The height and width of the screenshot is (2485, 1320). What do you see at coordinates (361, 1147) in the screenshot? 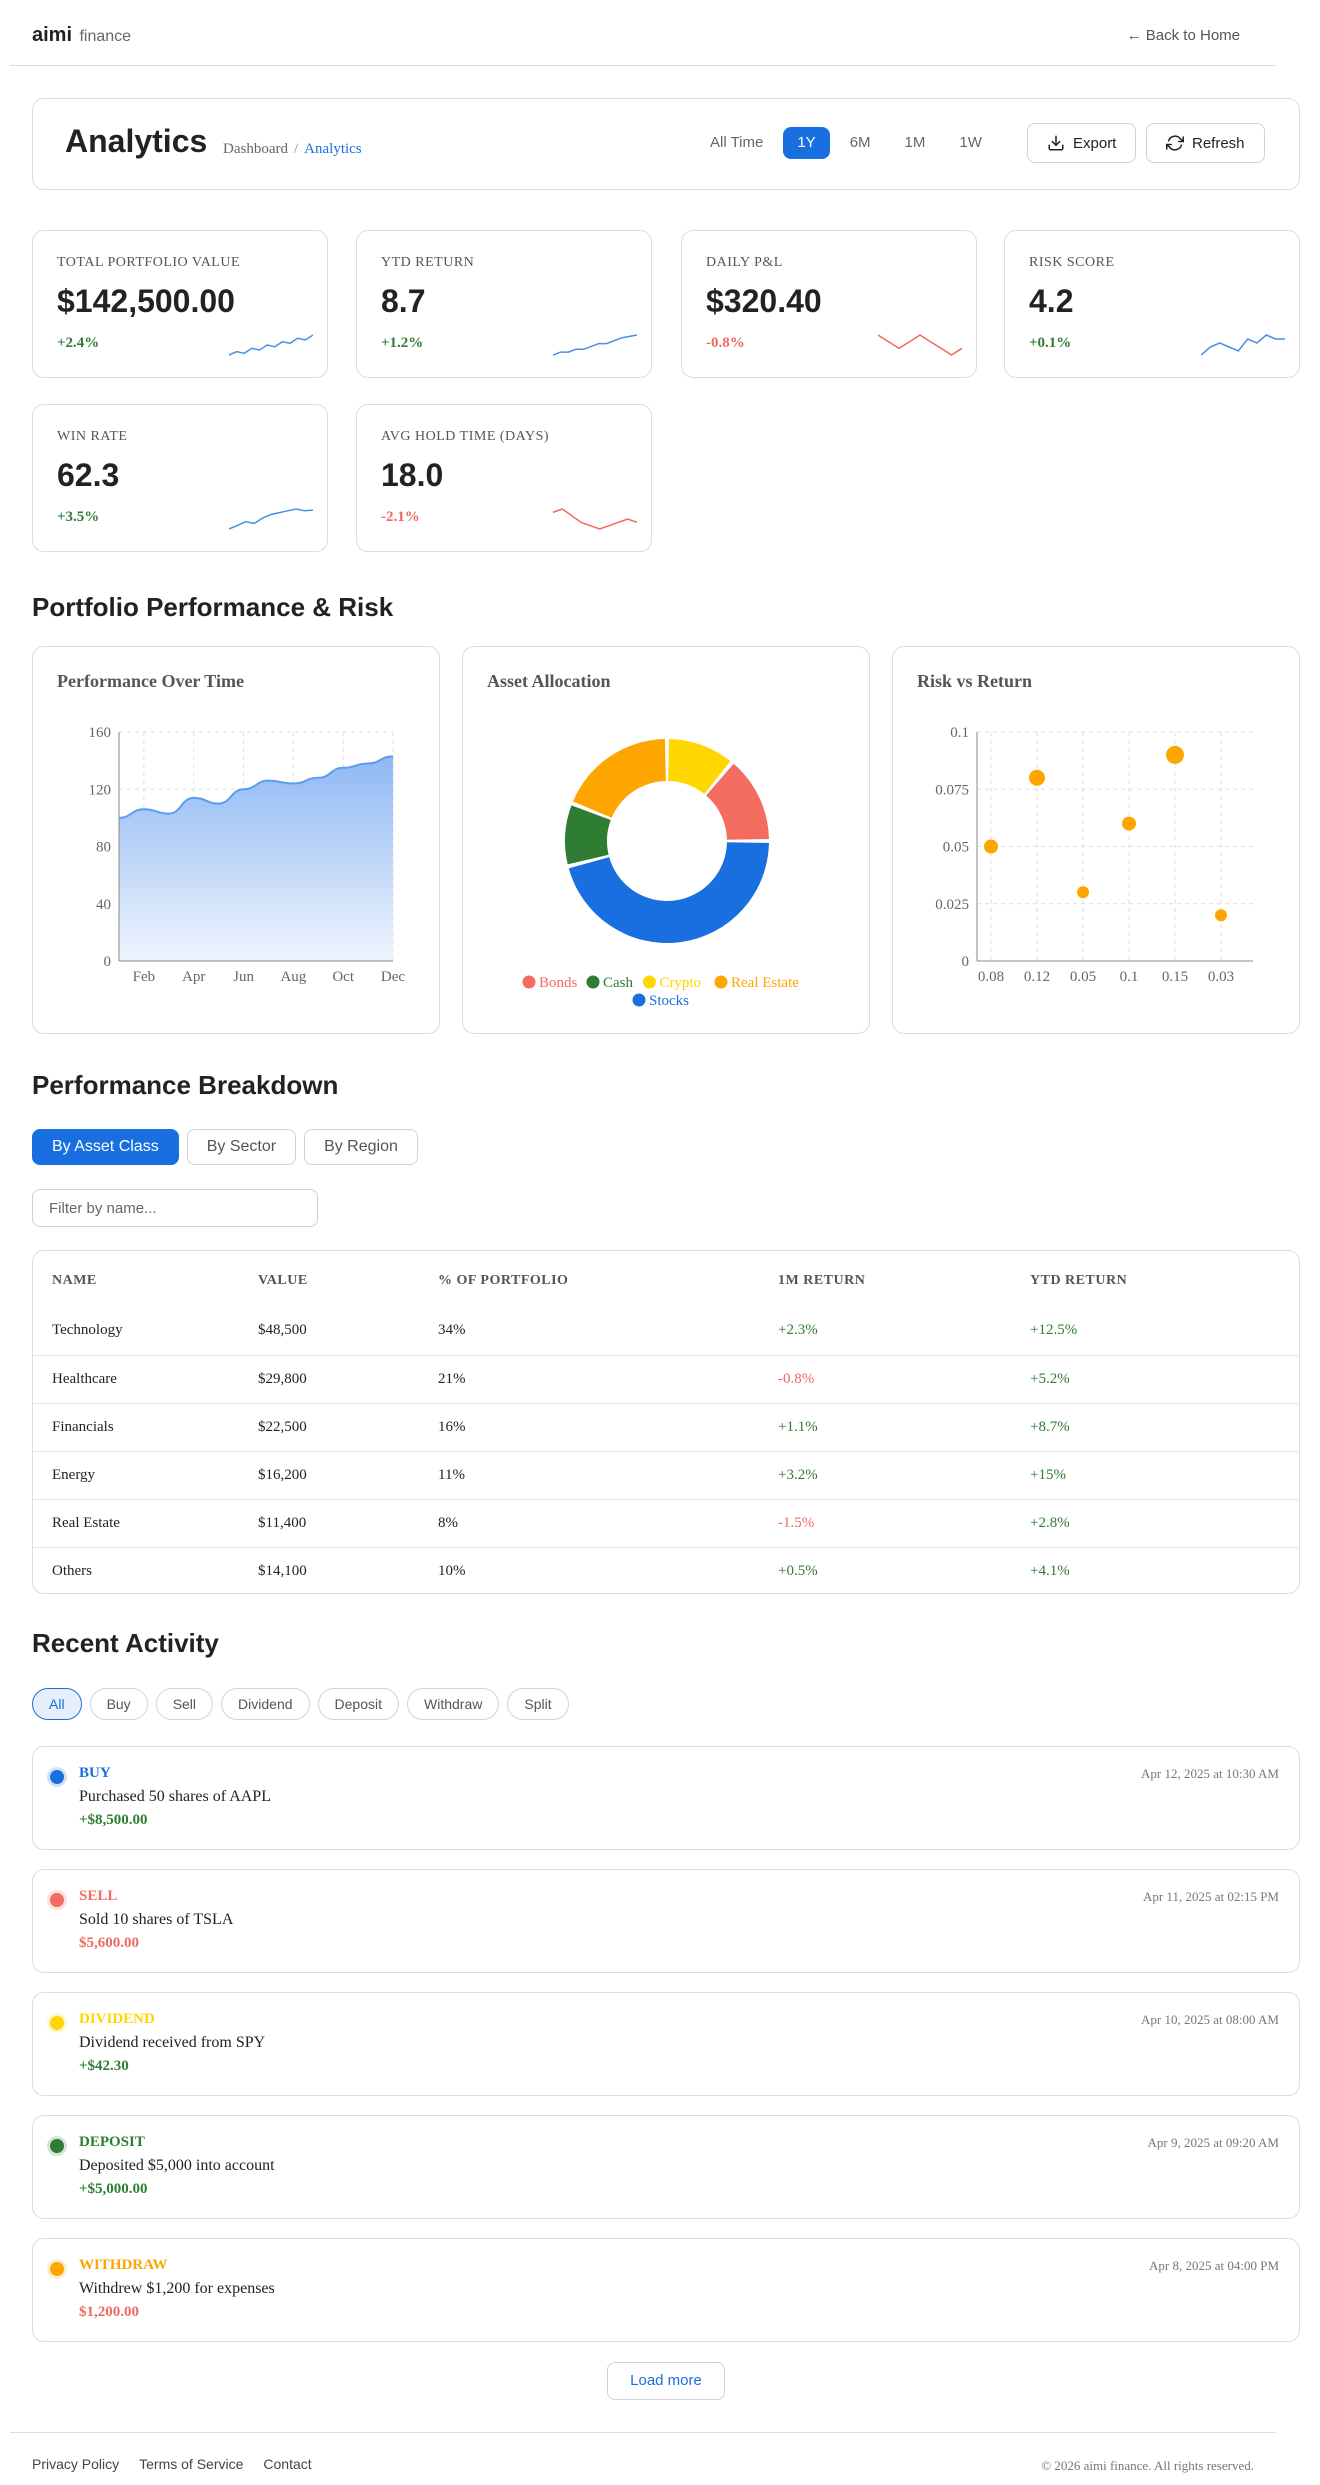
I see `tab-by-region: By Region` at bounding box center [361, 1147].